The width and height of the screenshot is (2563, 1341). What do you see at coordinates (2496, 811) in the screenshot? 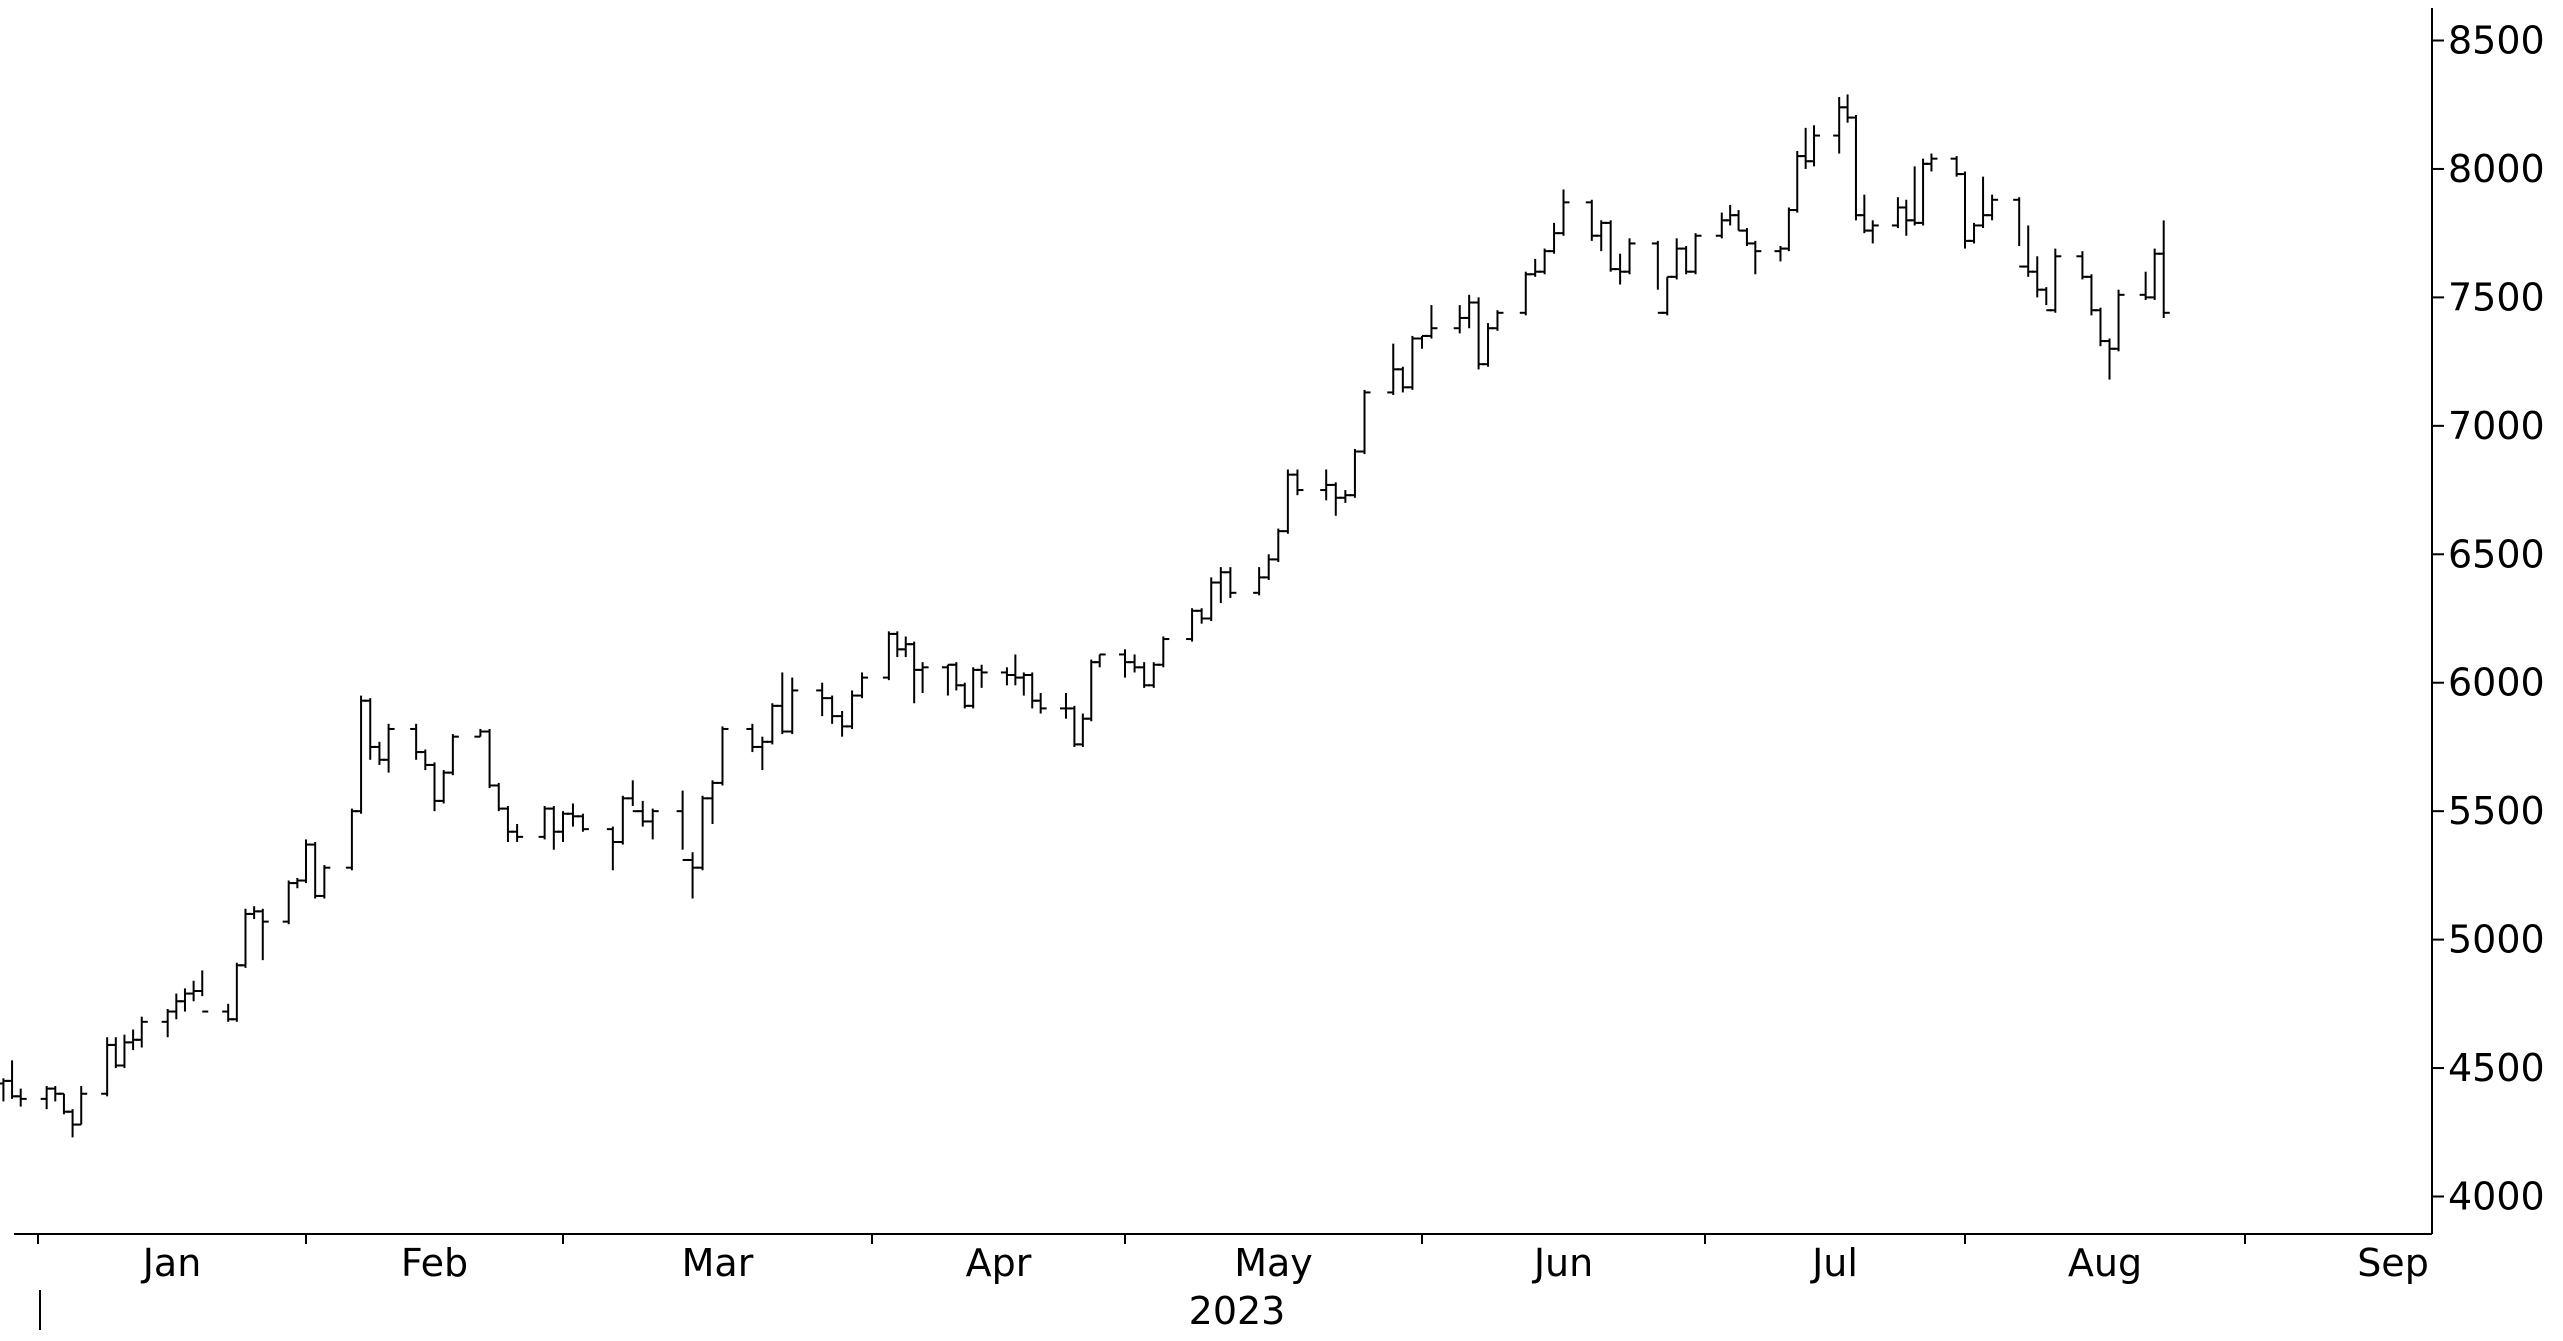
I see `y-tick-label: 5500` at bounding box center [2496, 811].